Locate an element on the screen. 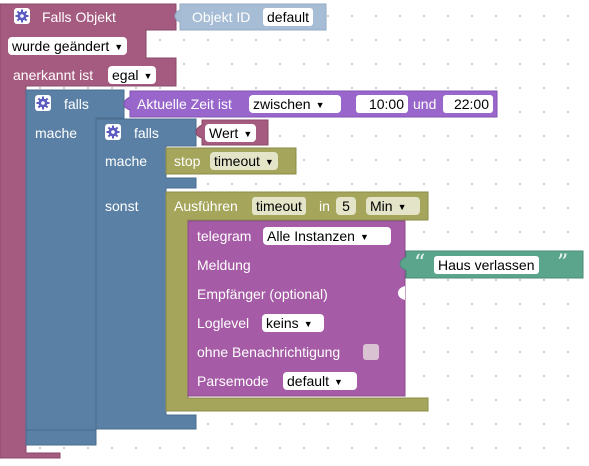 The width and height of the screenshot is (589, 466). acknowledged-dropdown: egal ▼ is located at coordinates (132, 75).